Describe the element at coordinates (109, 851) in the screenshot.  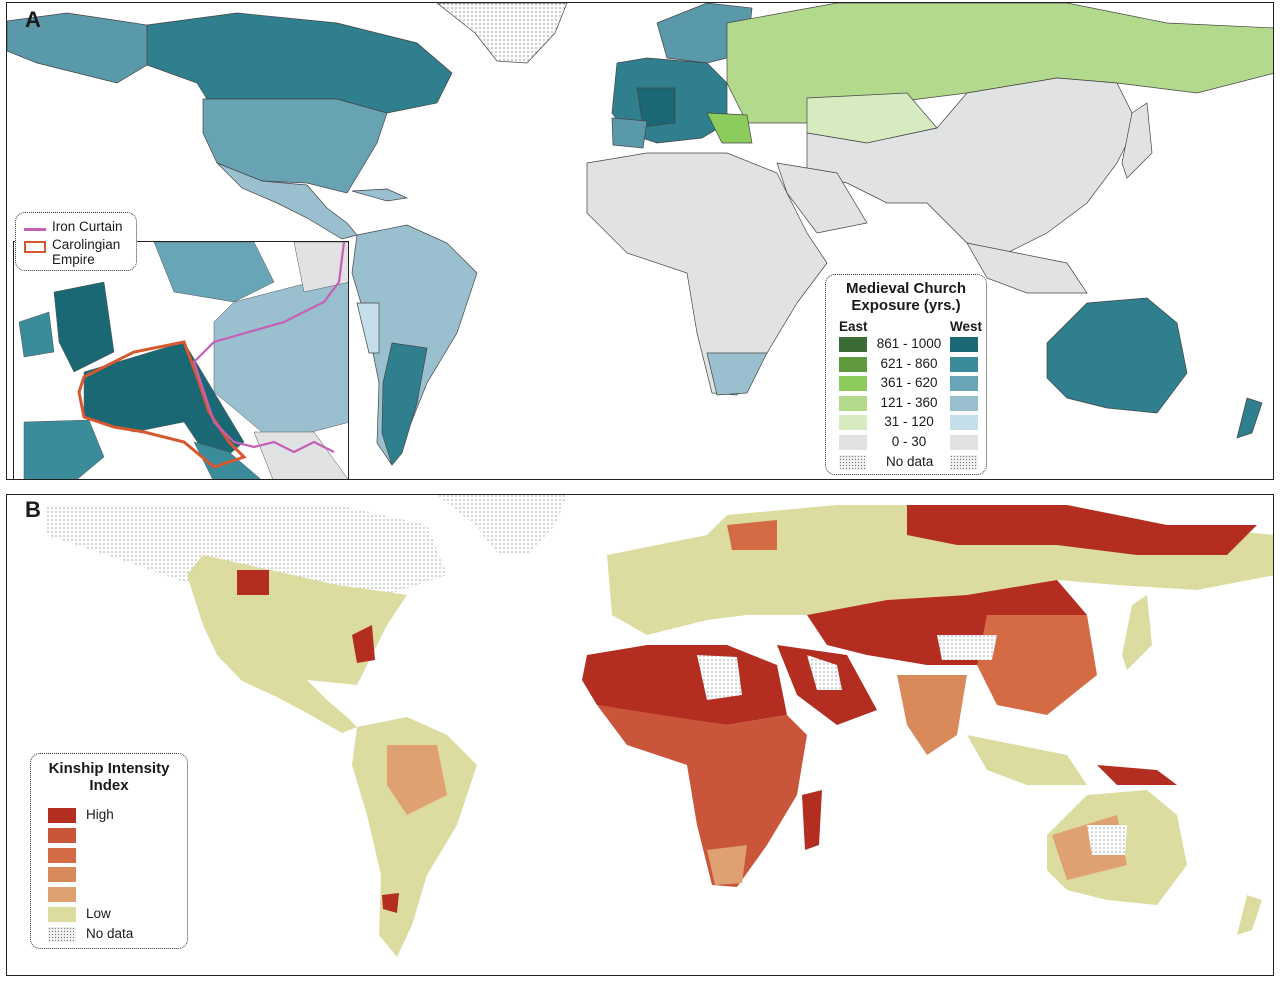
I see `kinship-intensity-legend: Kinship Intensity Index High Low No data` at that location.